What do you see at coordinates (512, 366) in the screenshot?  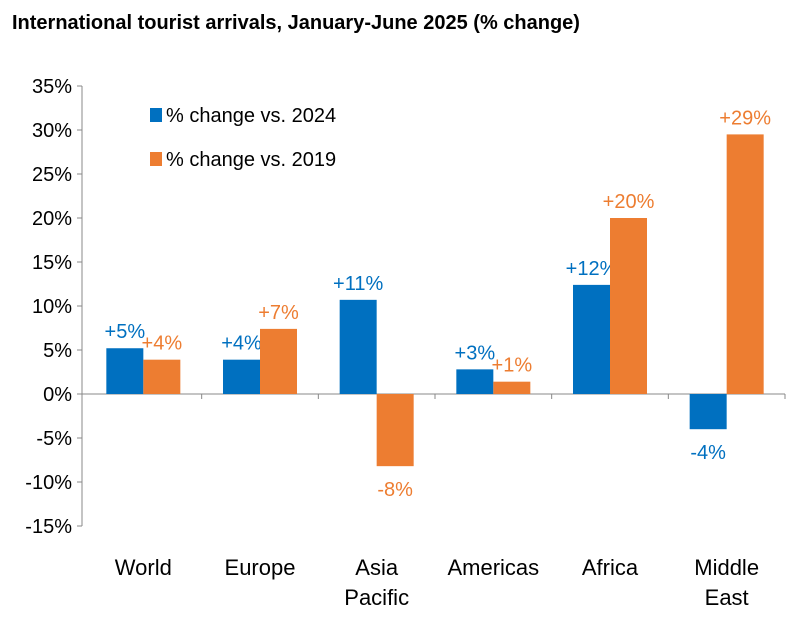 I see `data-label: +1%` at bounding box center [512, 366].